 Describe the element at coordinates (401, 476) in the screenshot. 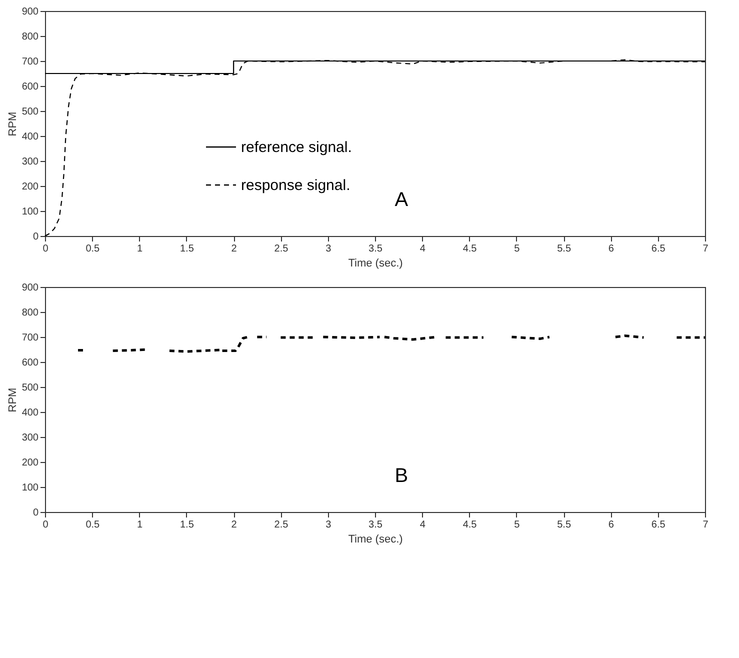

I see `annotation: B` at that location.